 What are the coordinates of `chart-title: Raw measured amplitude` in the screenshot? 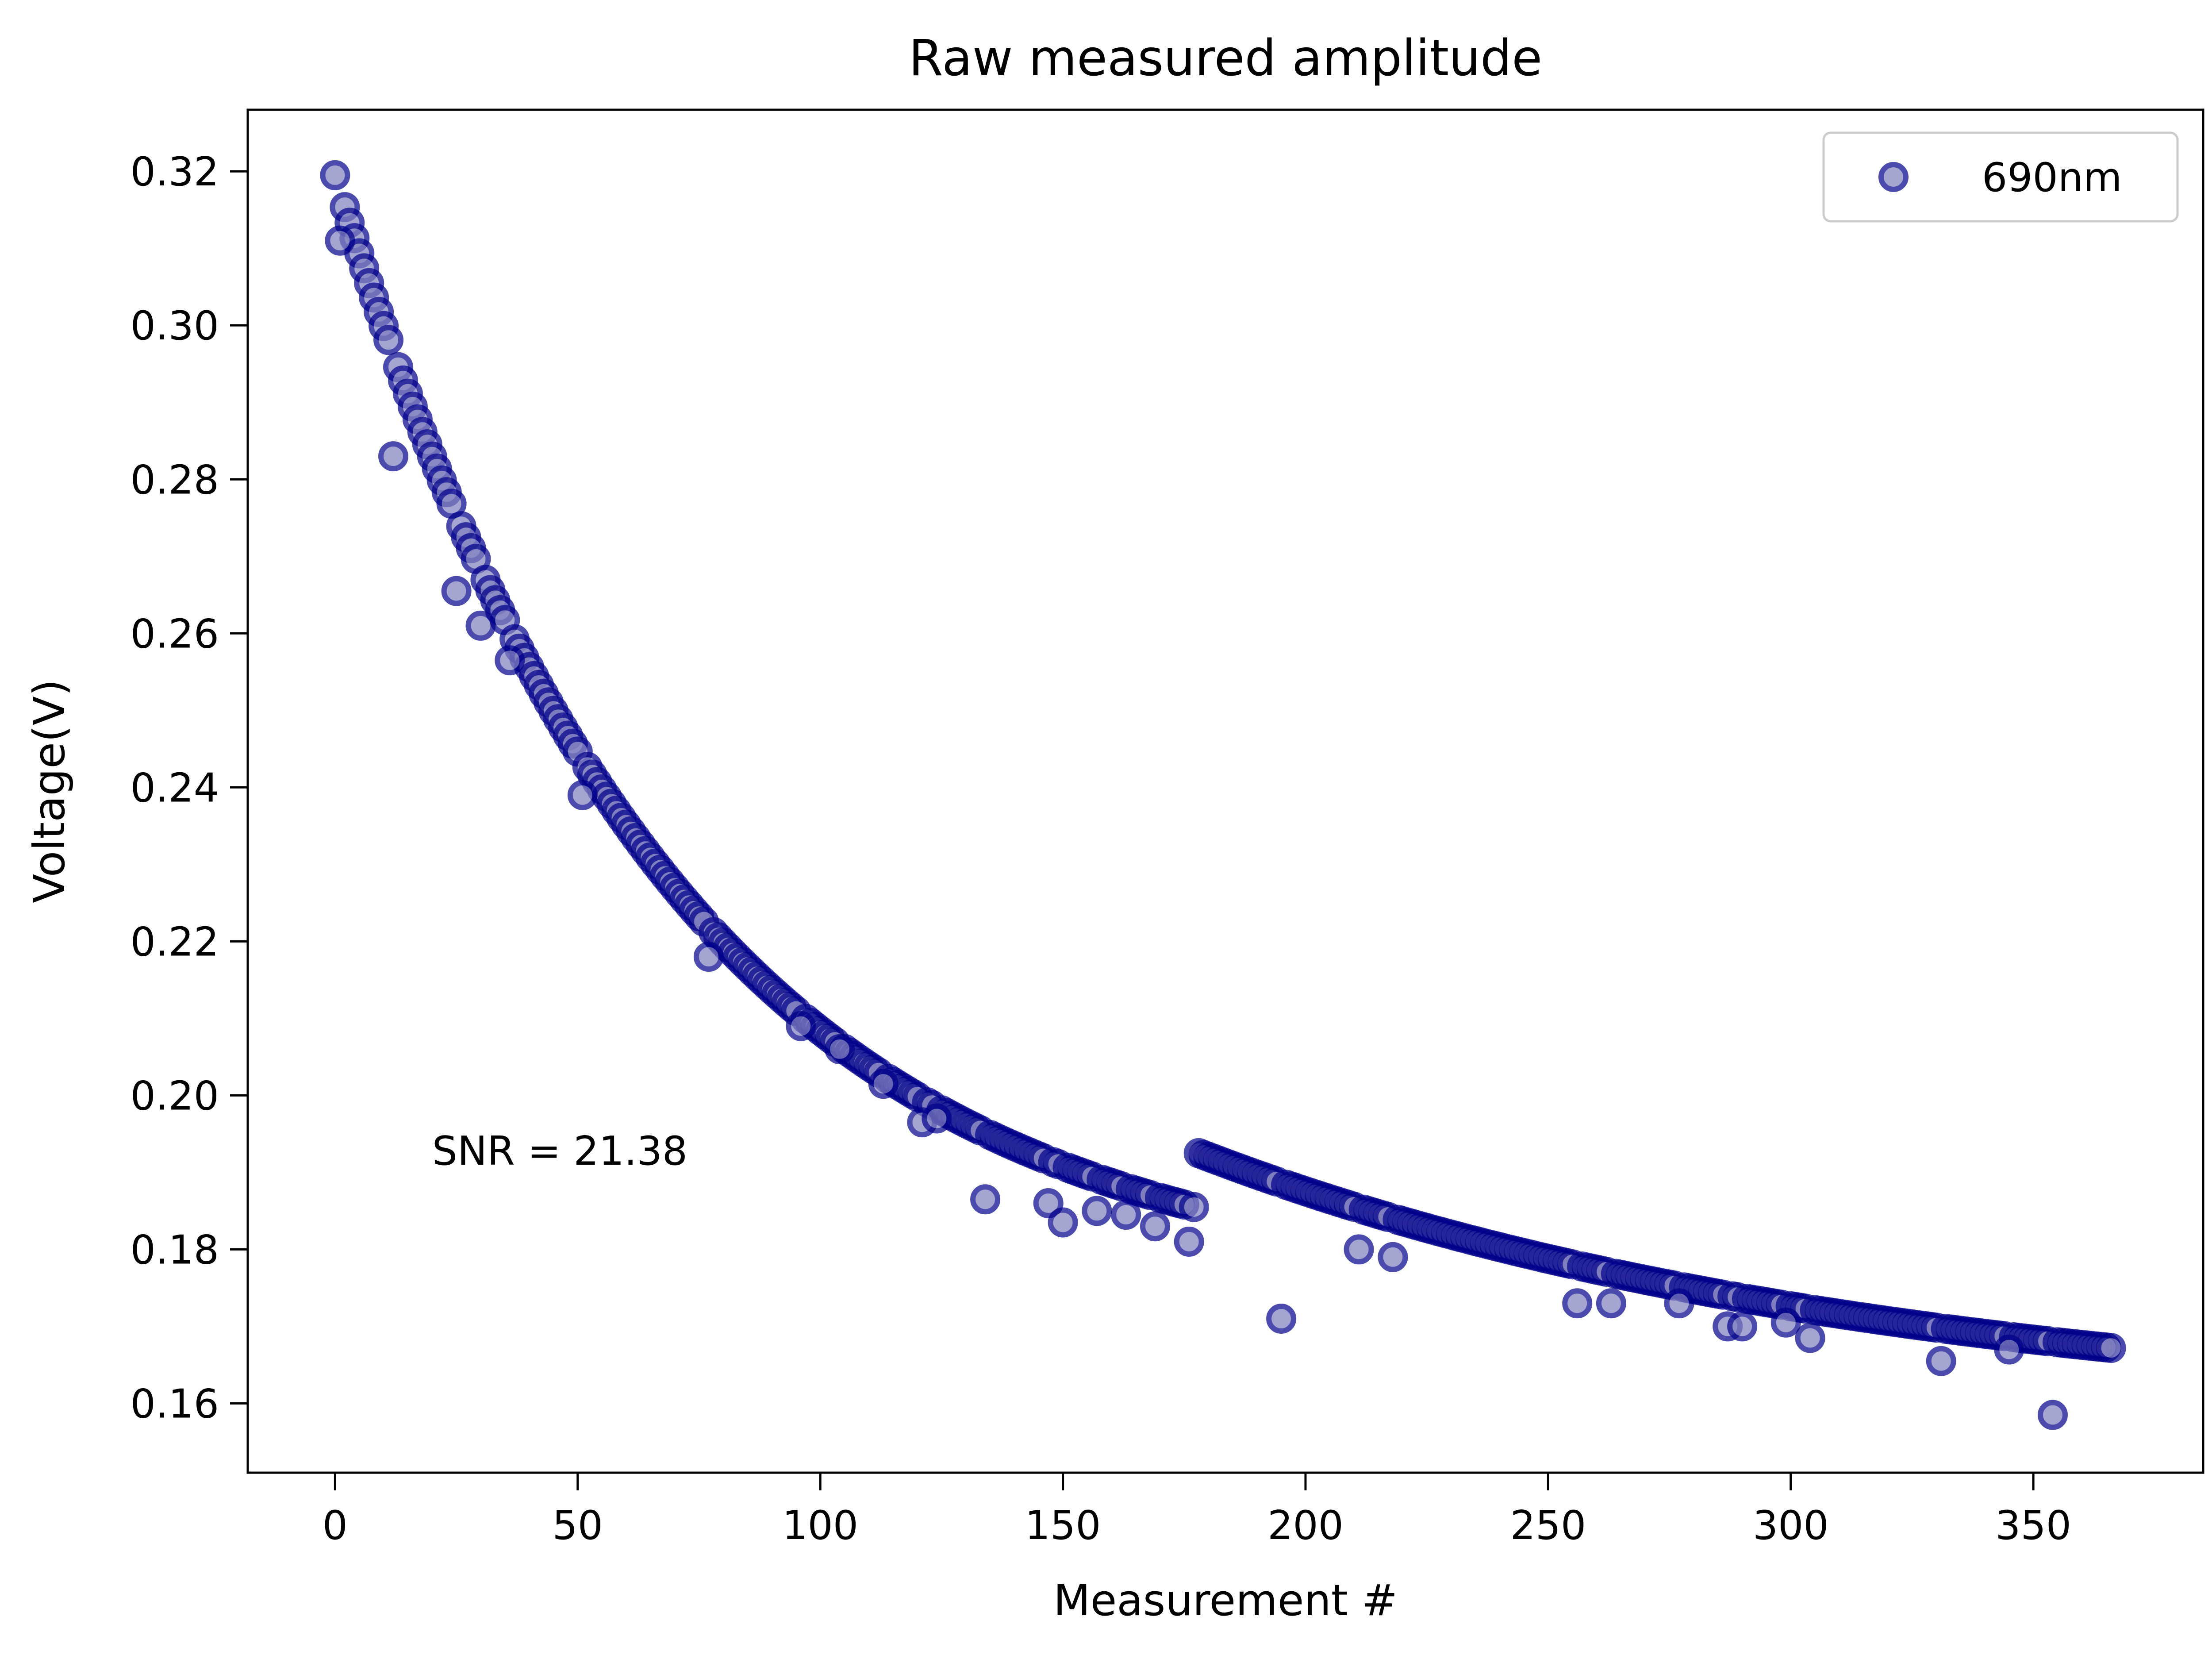 It's located at (1226, 58).